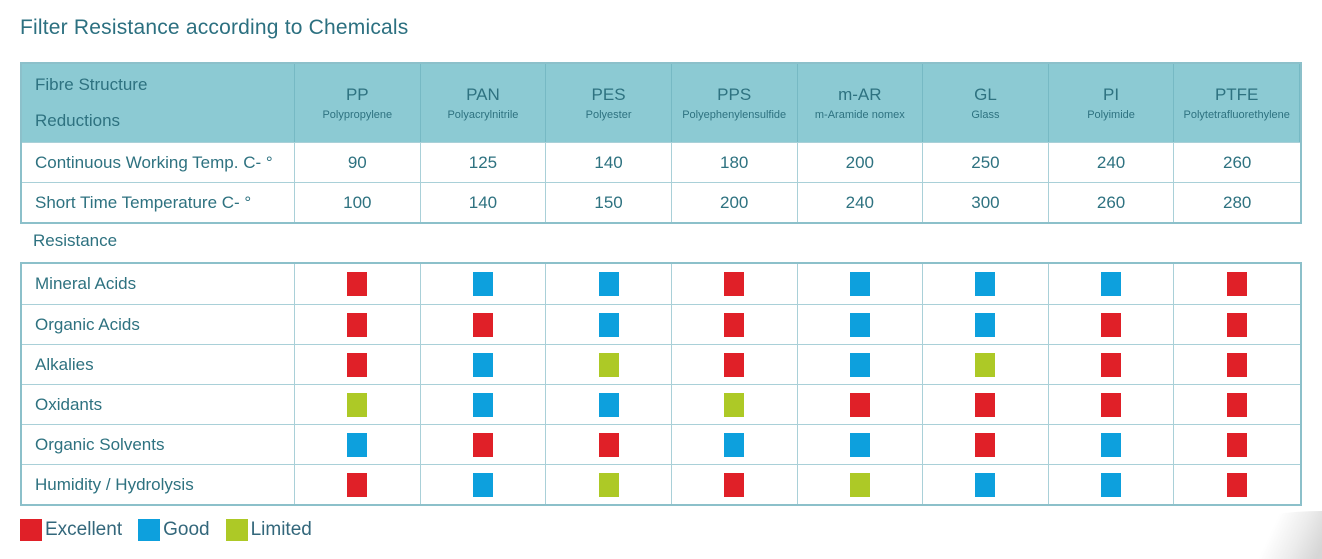 The width and height of the screenshot is (1322, 559). What do you see at coordinates (1111, 103) in the screenshot?
I see `column-header-pi: PI Polyimide` at bounding box center [1111, 103].